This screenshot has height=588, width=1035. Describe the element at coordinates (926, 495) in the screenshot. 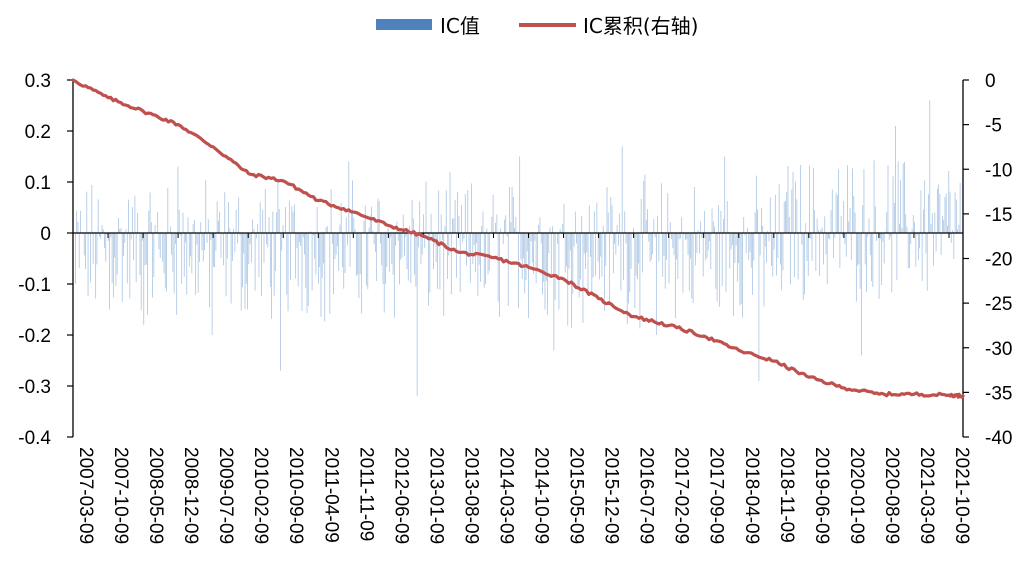

I see `x-tick-label: 2021-03-09` at that location.